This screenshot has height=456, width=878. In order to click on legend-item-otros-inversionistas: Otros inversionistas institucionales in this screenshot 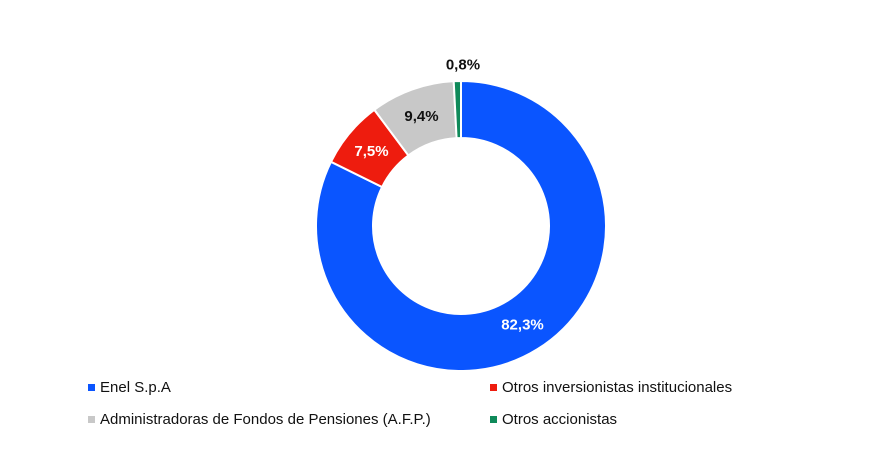, I will do `click(660, 387)`.